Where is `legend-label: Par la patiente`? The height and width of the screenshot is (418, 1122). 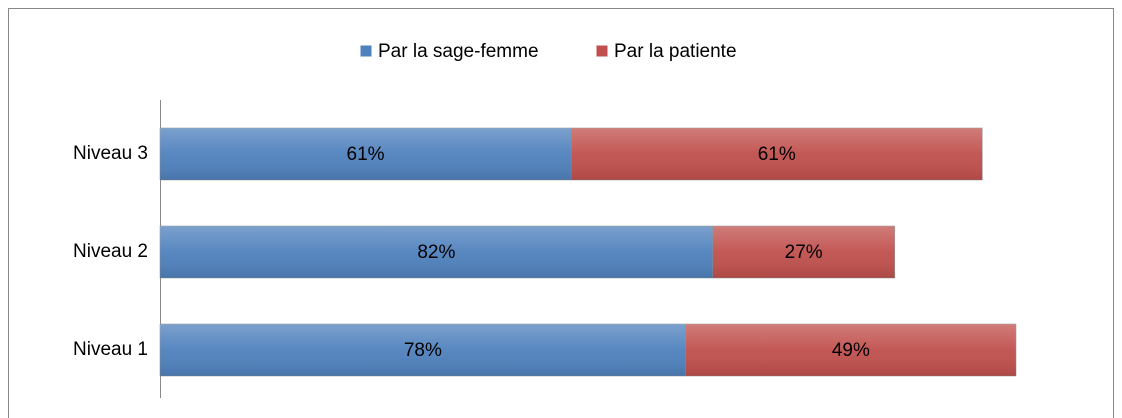 legend-label: Par la patiente is located at coordinates (675, 51).